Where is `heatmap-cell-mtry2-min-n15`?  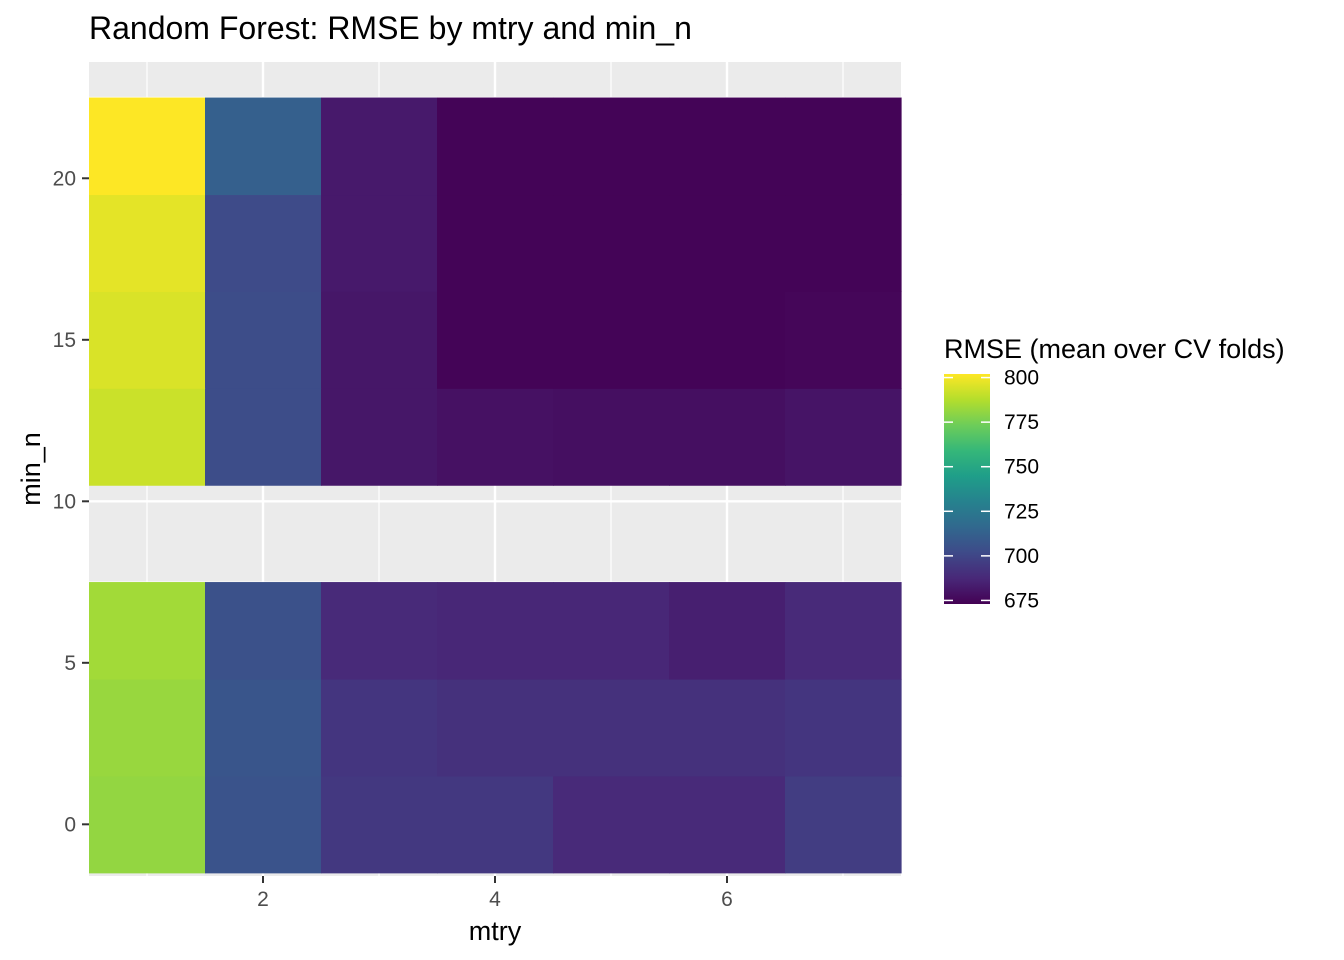 heatmap-cell-mtry2-min-n15 is located at coordinates (263, 340).